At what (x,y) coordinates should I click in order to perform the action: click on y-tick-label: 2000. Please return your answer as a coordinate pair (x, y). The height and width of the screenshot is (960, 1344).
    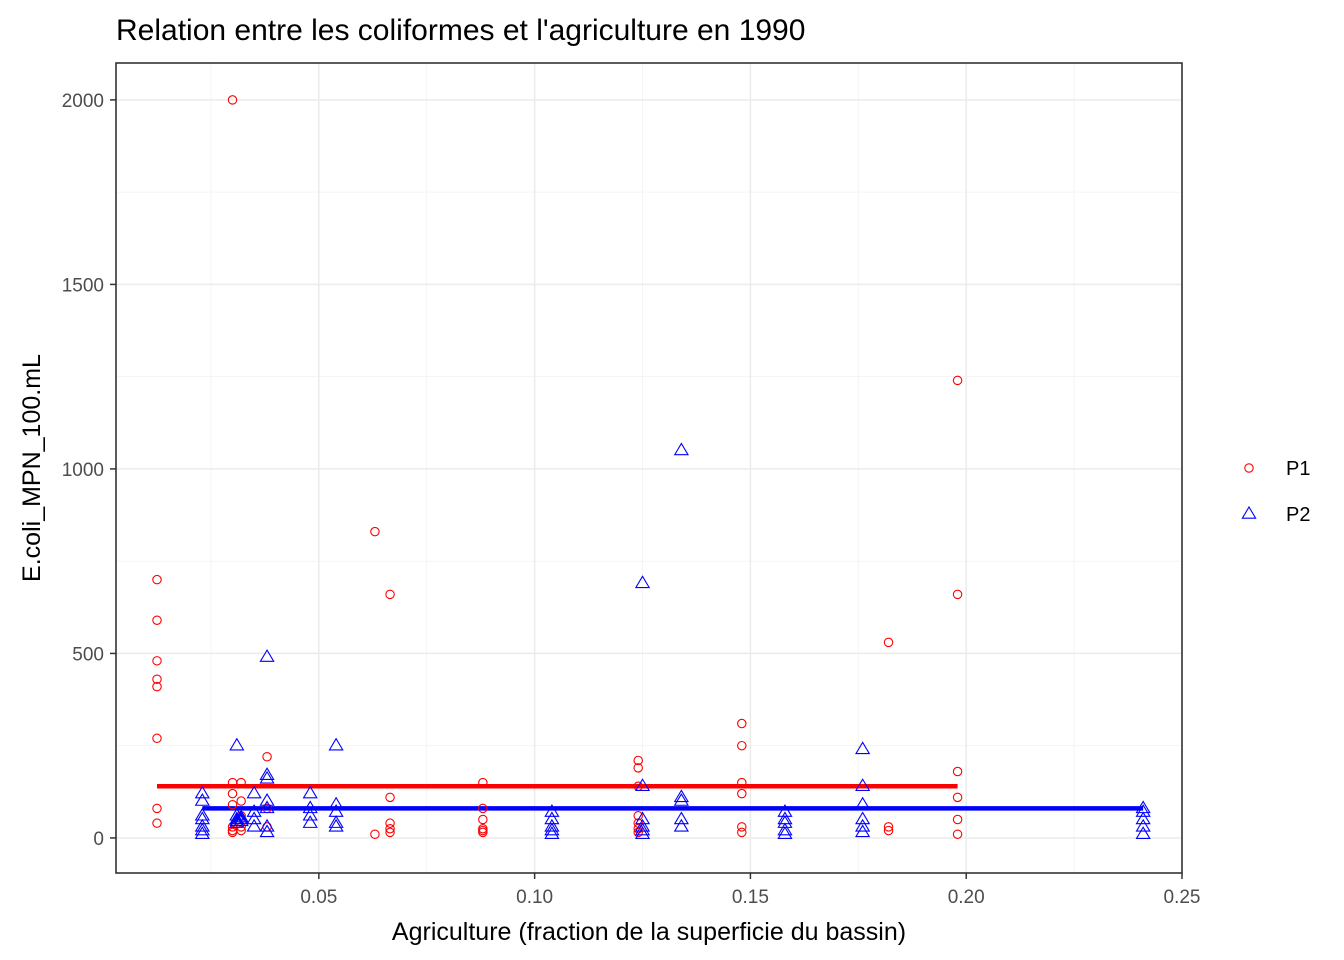
    Looking at the image, I should click on (83, 101).